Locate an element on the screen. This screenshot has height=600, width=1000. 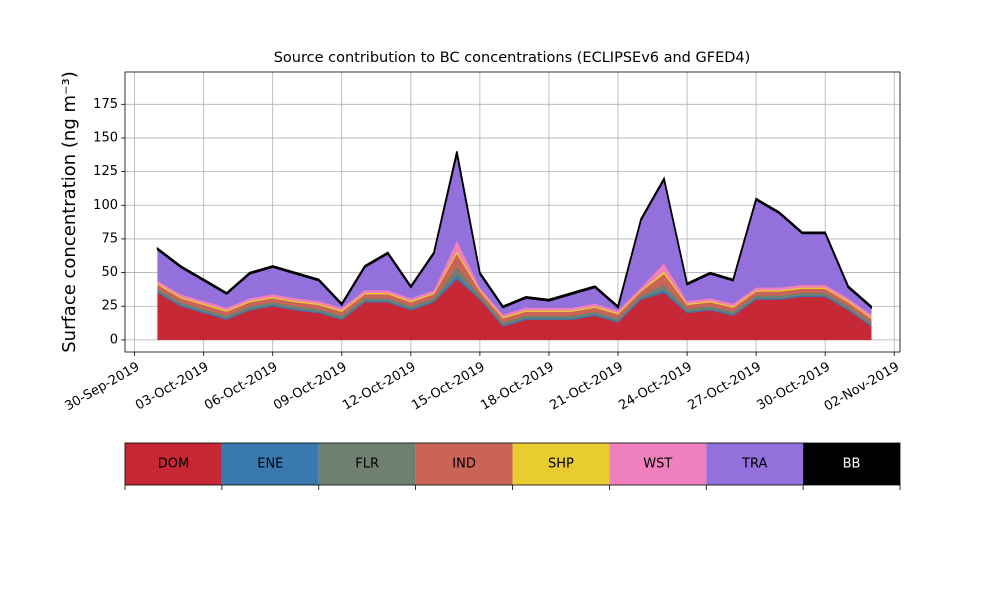
y-tick-label: 50 is located at coordinates (109, 272).